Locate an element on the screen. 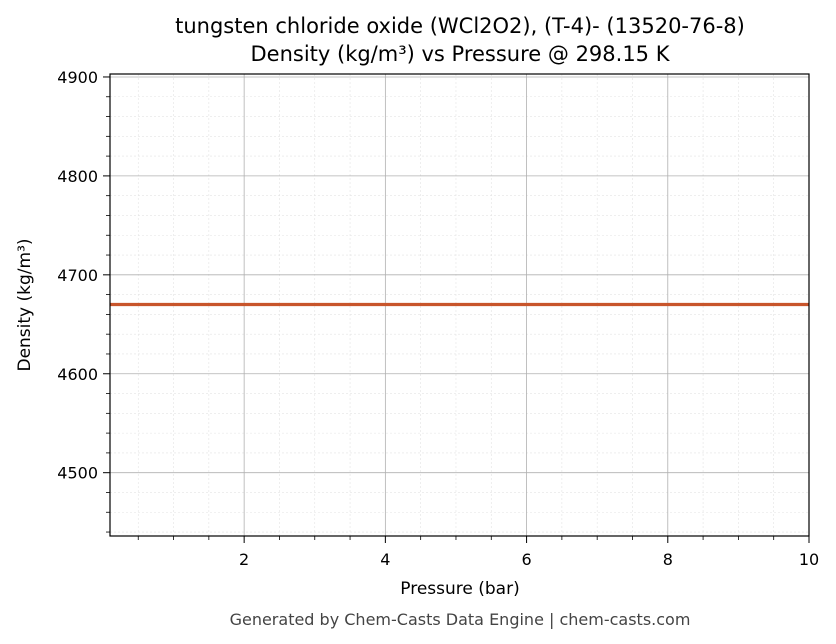 This screenshot has width=836, height=644. chart-subtitle: Density (kg/m³) vs Pressure @ 298.15 K is located at coordinates (460, 54).